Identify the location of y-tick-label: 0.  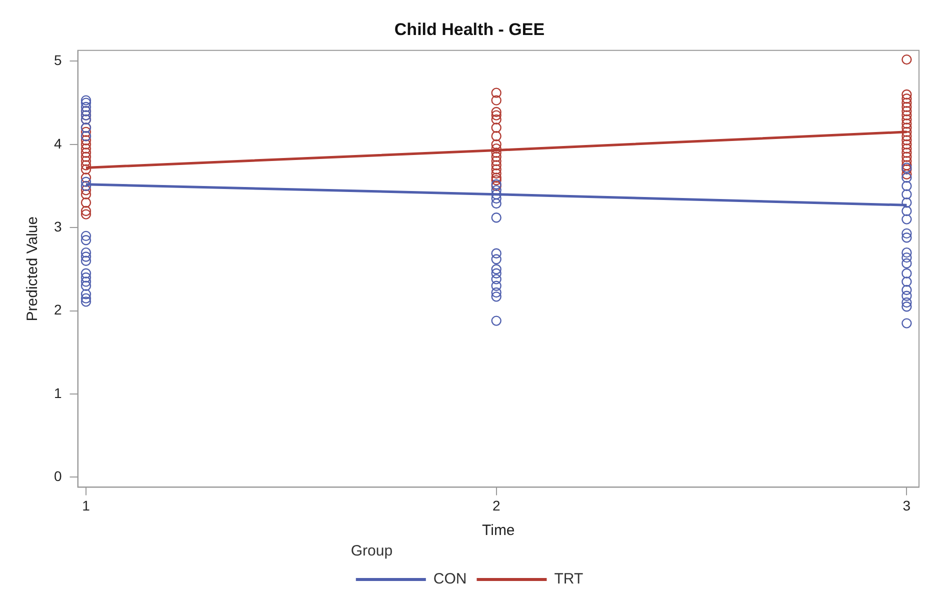
(58, 476).